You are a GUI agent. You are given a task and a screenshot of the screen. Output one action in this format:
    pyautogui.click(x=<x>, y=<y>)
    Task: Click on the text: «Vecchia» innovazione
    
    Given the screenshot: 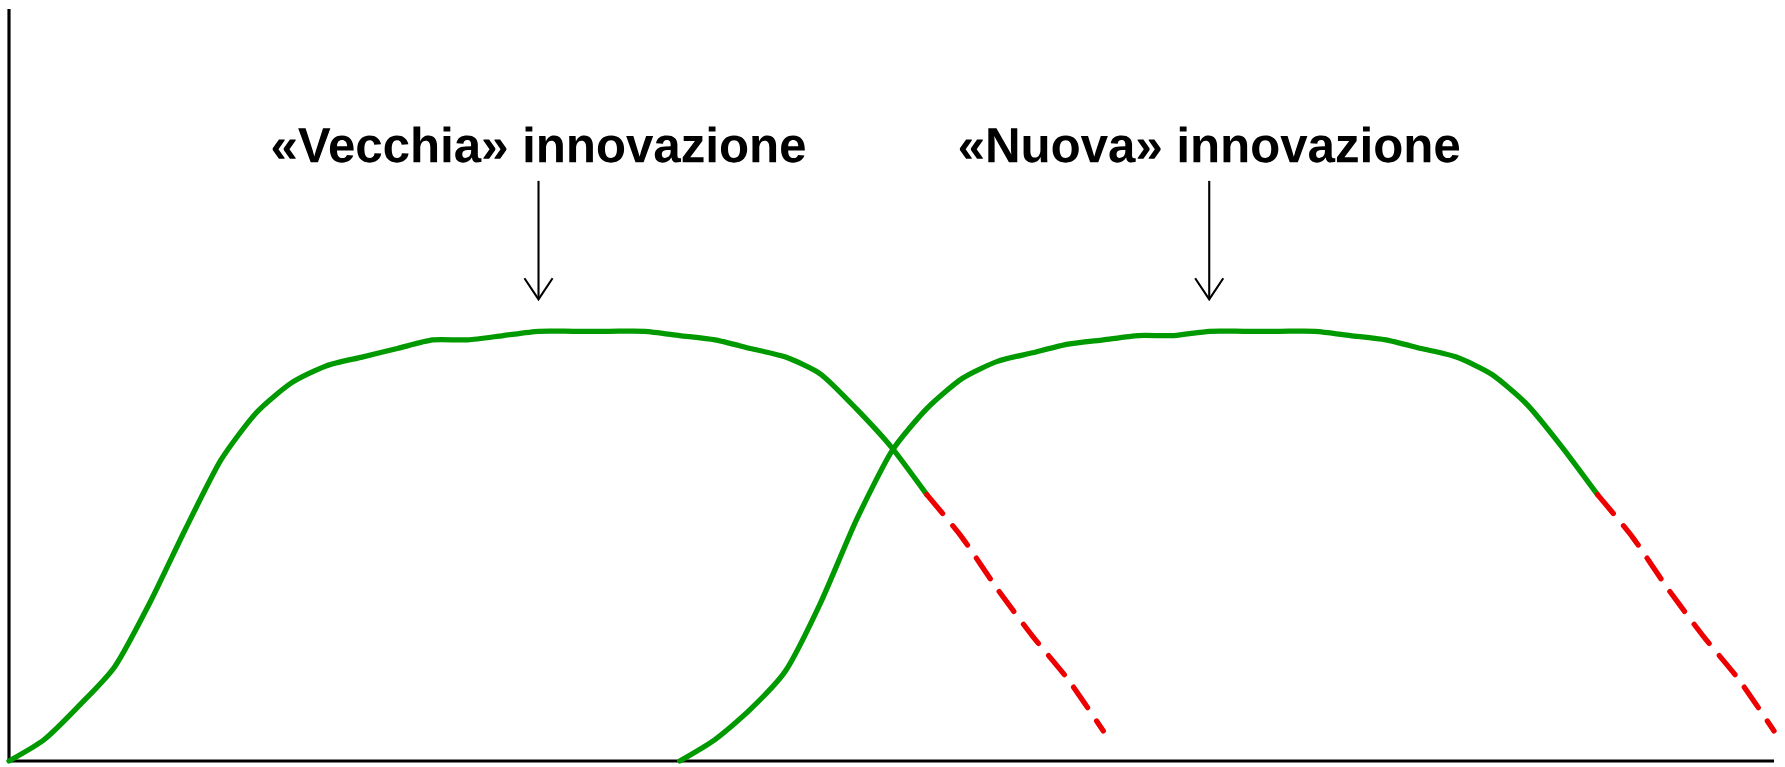 What is the action you would take?
    pyautogui.click(x=538, y=144)
    